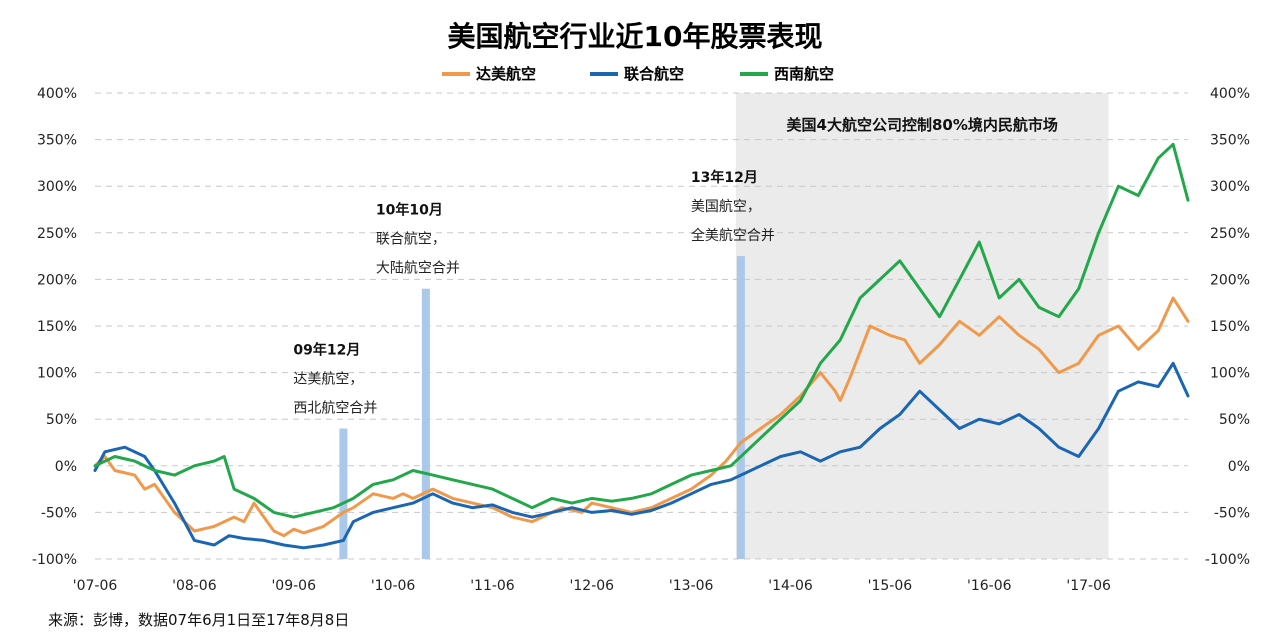  Describe the element at coordinates (804, 74) in the screenshot. I see `legend-label: 西南航空` at that location.